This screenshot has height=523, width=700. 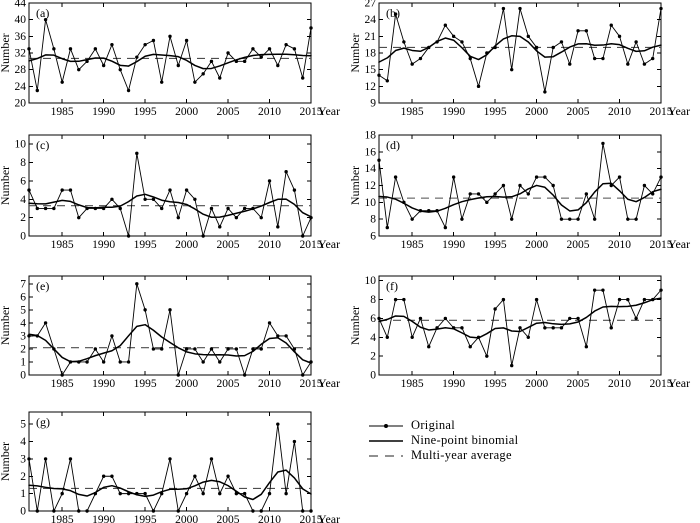 I want to click on y-tick-label: 9, so click(x=373, y=104).